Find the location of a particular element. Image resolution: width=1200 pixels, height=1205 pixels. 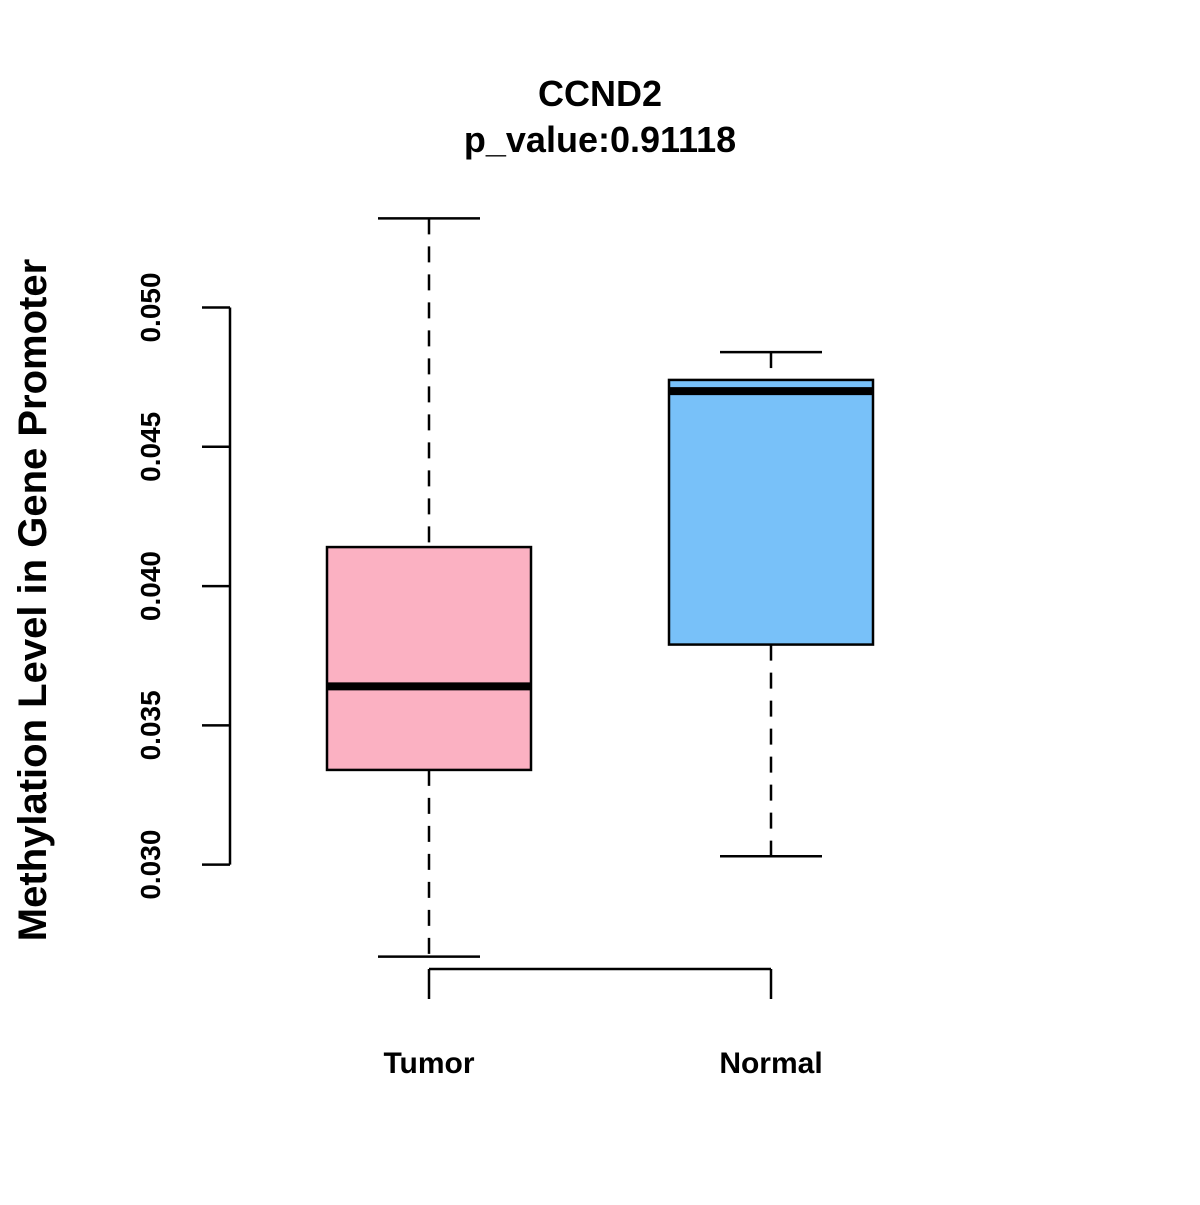

chart-subtitle: p_value:0.91118 is located at coordinates (600, 139).